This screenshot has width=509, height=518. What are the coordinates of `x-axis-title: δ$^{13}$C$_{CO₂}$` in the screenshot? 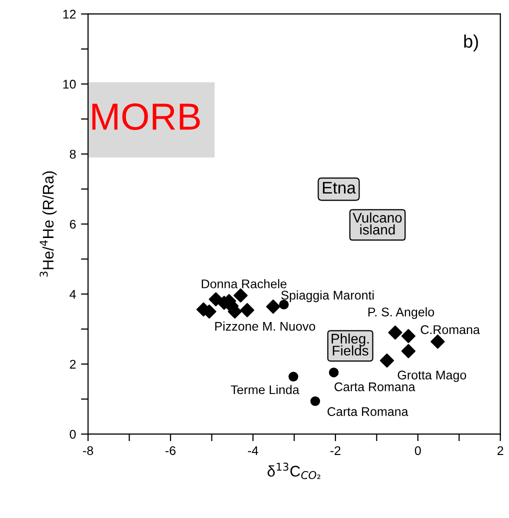 It's located at (294, 471).